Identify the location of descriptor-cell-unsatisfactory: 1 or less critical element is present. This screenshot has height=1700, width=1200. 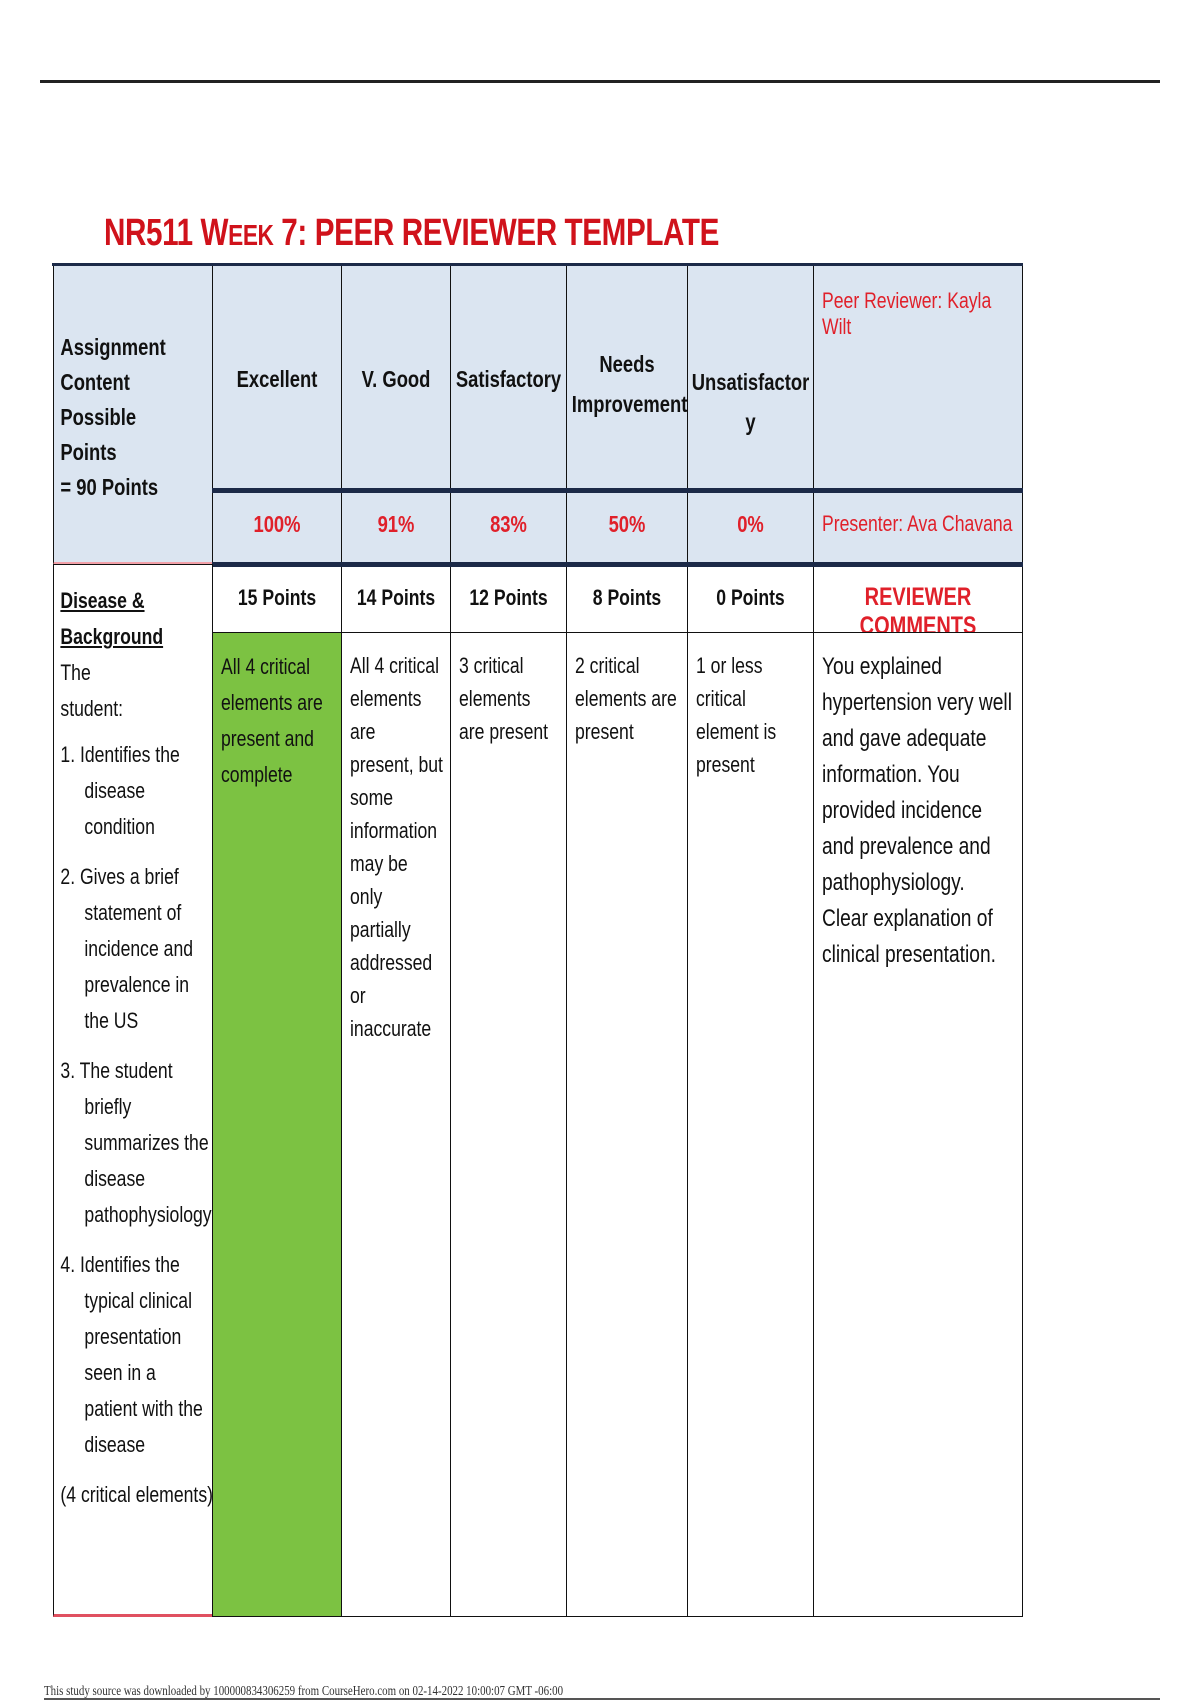
(750, 1124).